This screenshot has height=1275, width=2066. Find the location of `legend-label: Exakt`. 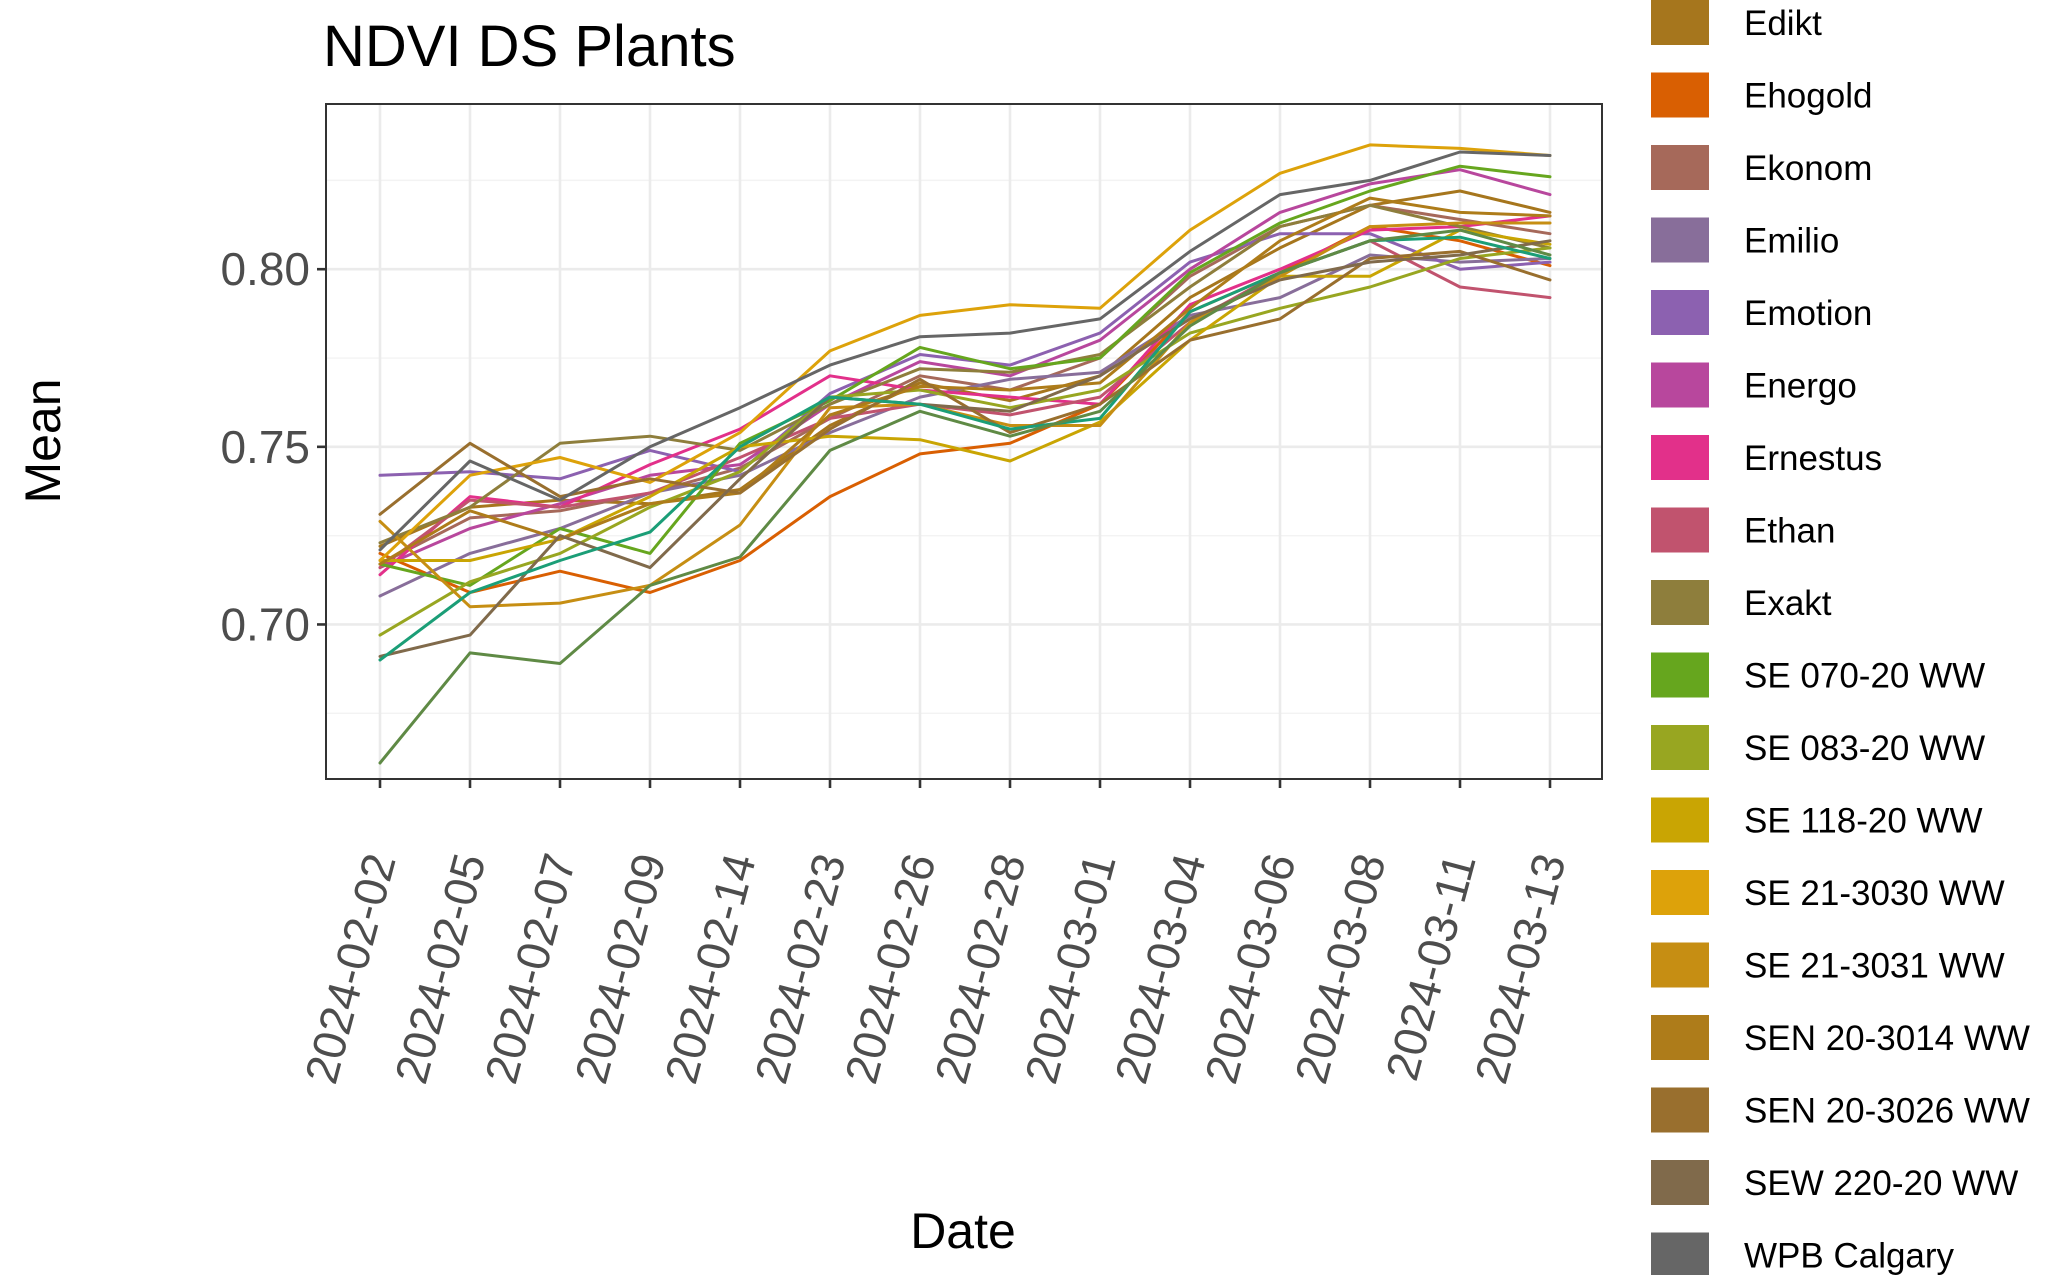

legend-label: Exakt is located at coordinates (1788, 603).